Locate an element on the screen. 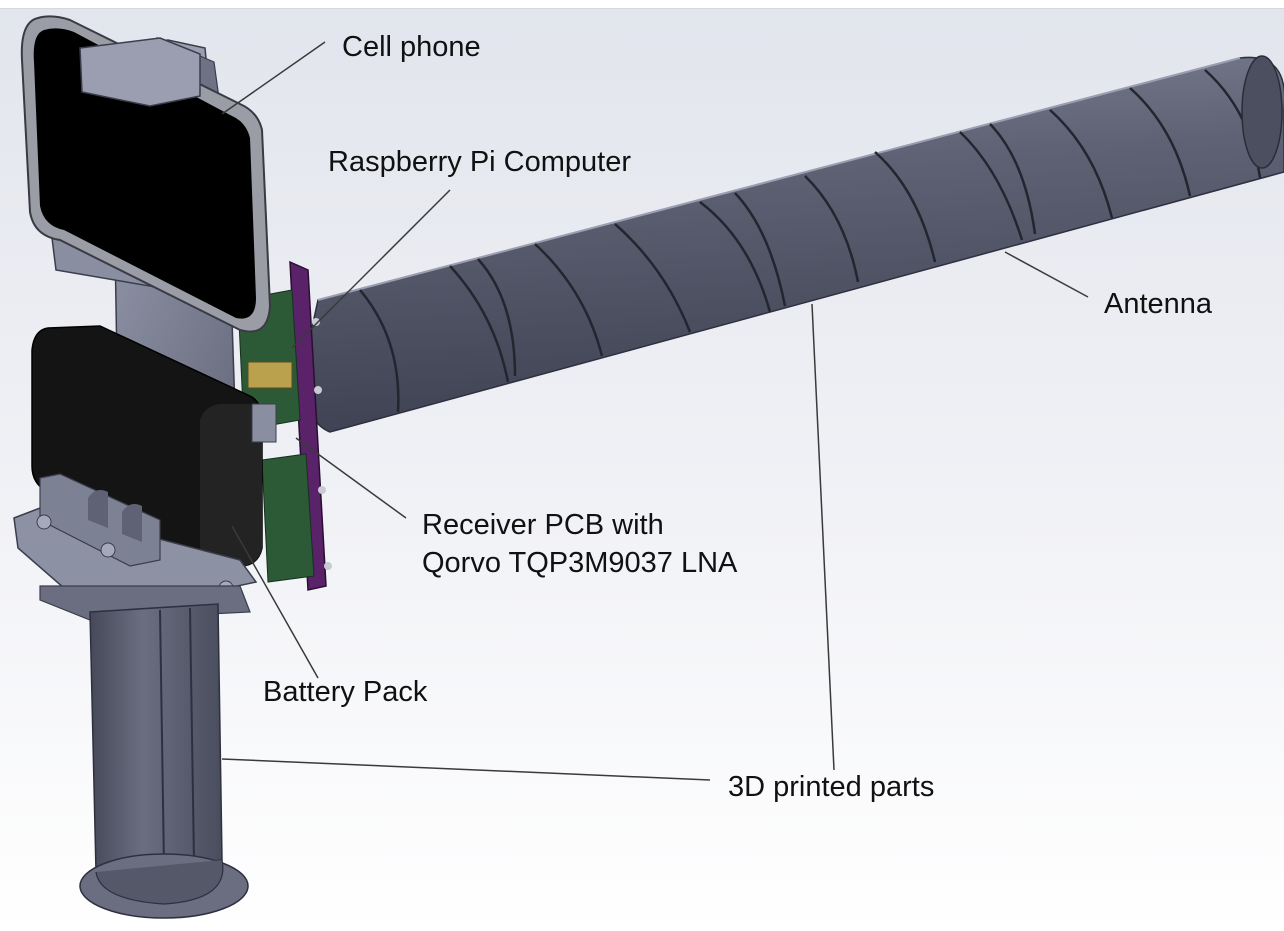 This screenshot has width=1284, height=931. leader-line-raspberry-pi is located at coordinates (371, 269).